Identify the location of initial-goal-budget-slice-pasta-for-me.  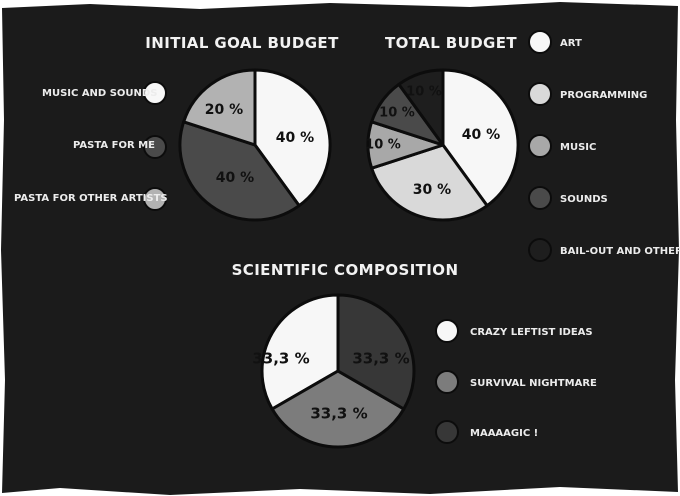
(239, 171).